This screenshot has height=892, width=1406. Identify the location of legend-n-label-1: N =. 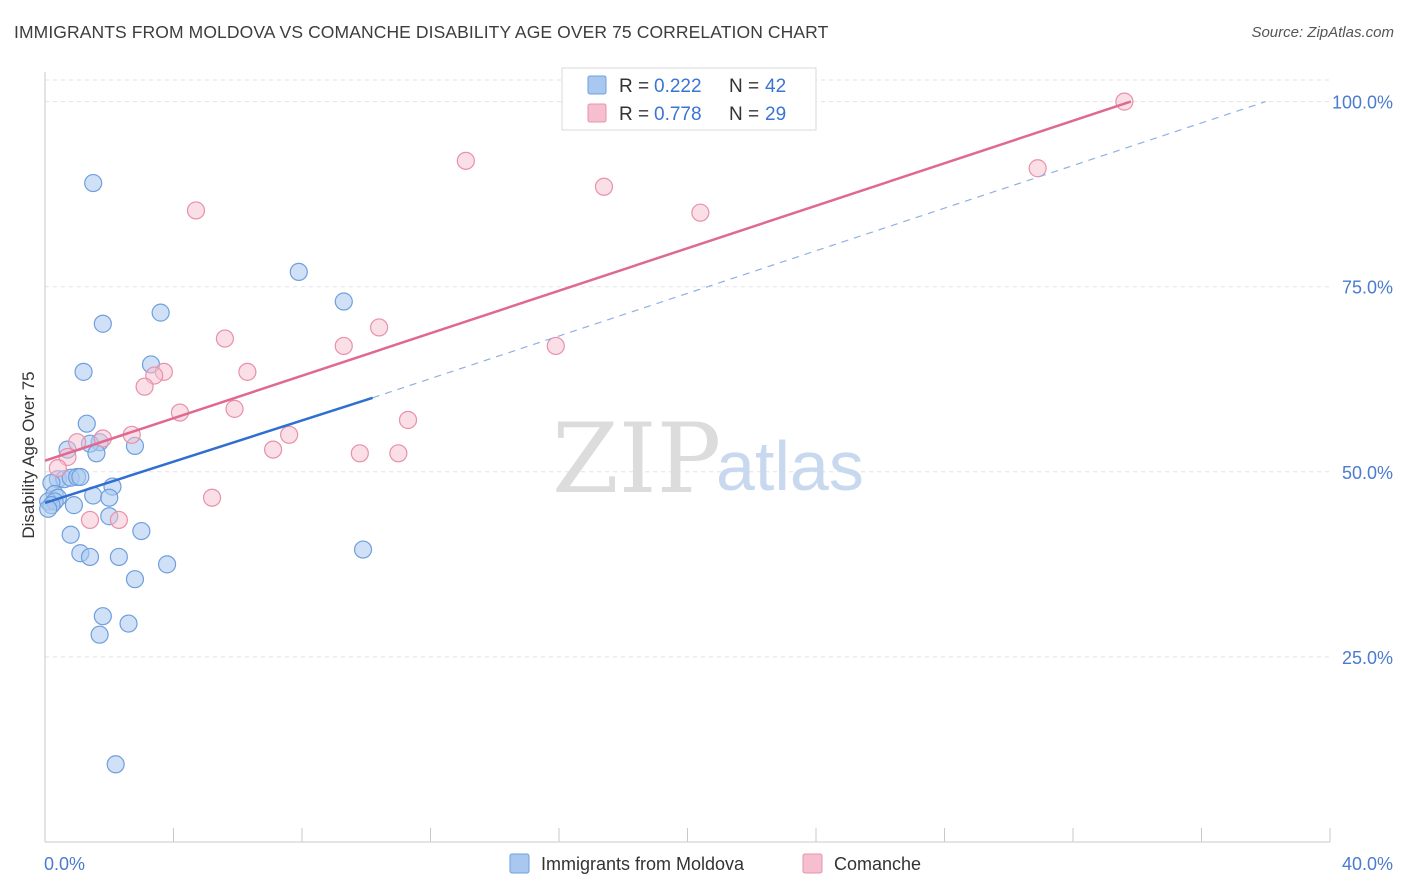
(744, 86).